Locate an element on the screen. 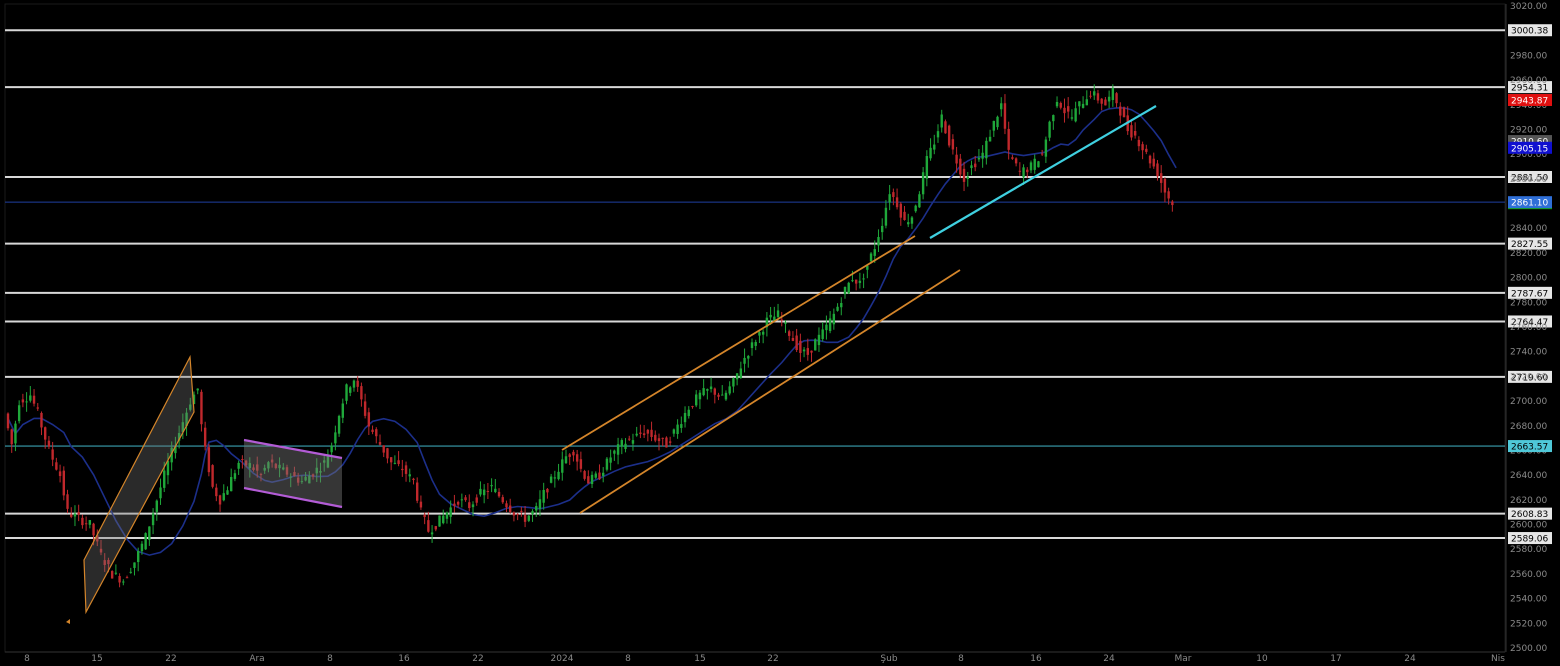  x-tick-label: Ara is located at coordinates (256, 659).